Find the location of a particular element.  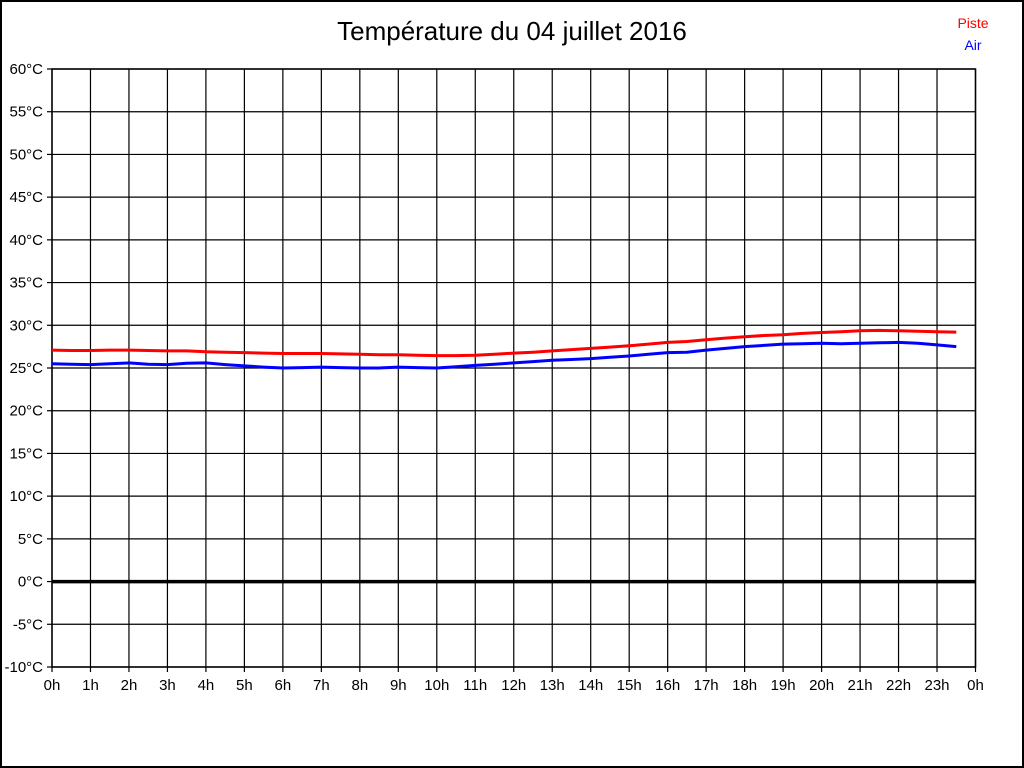

x-tick-label: 11h is located at coordinates (475, 685).